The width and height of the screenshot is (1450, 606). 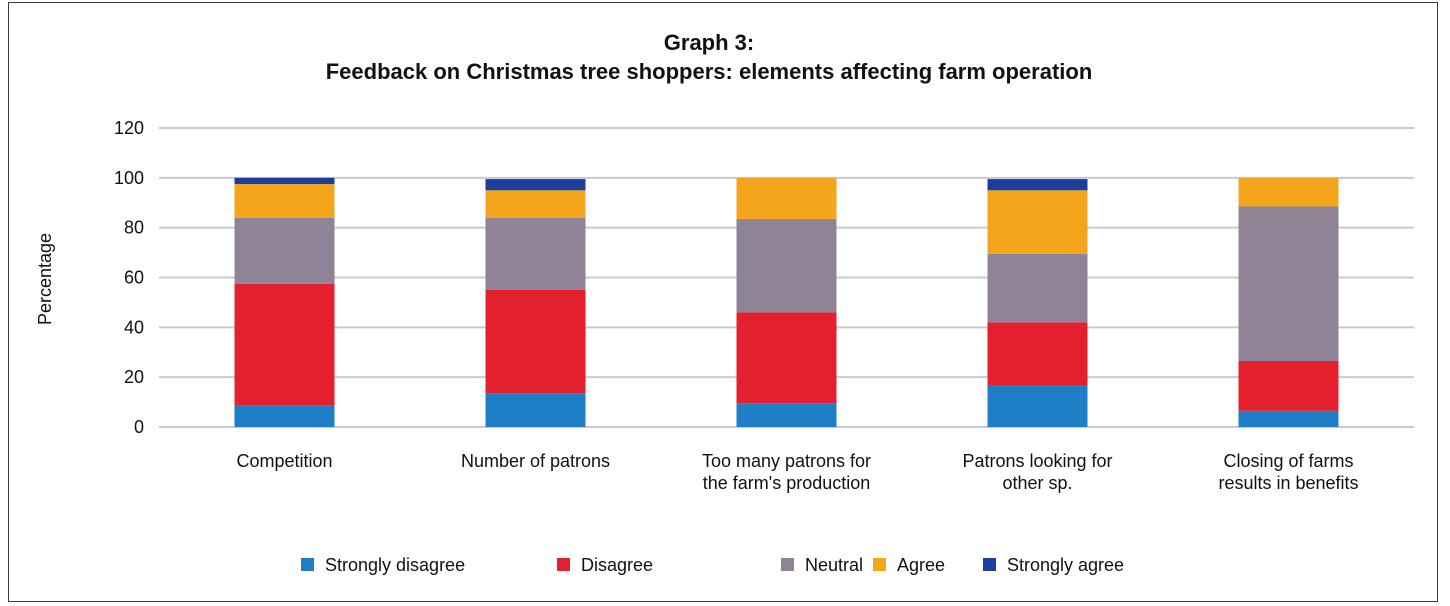 I want to click on legend-label: Strongly agree, so click(x=1065, y=565).